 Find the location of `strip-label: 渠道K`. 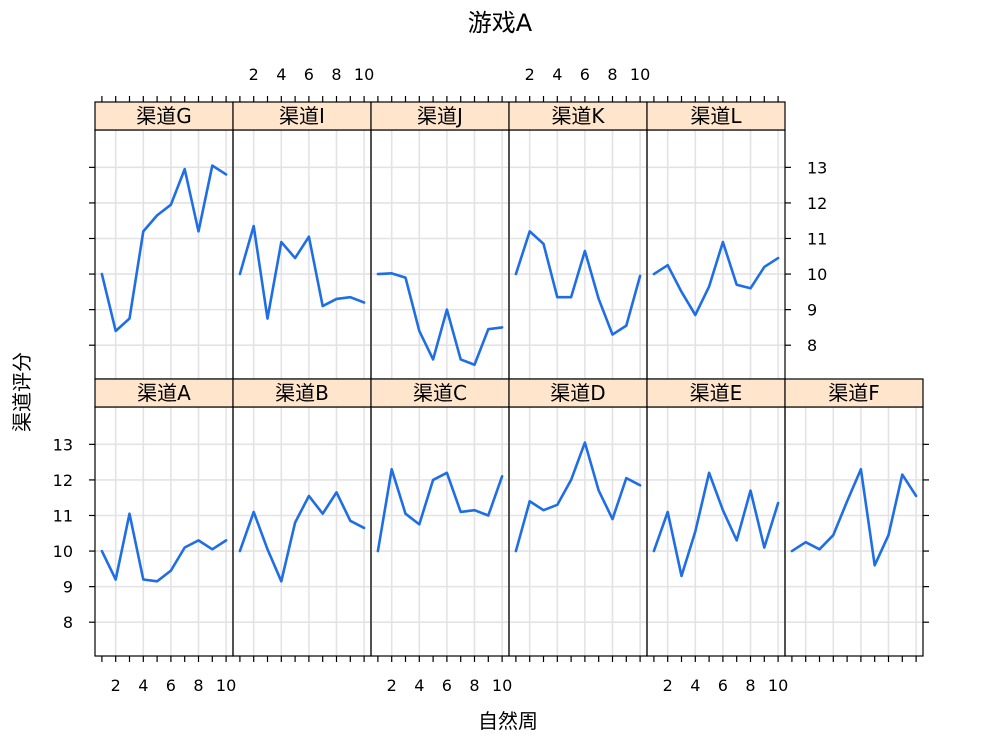

strip-label: 渠道K is located at coordinates (578, 116).